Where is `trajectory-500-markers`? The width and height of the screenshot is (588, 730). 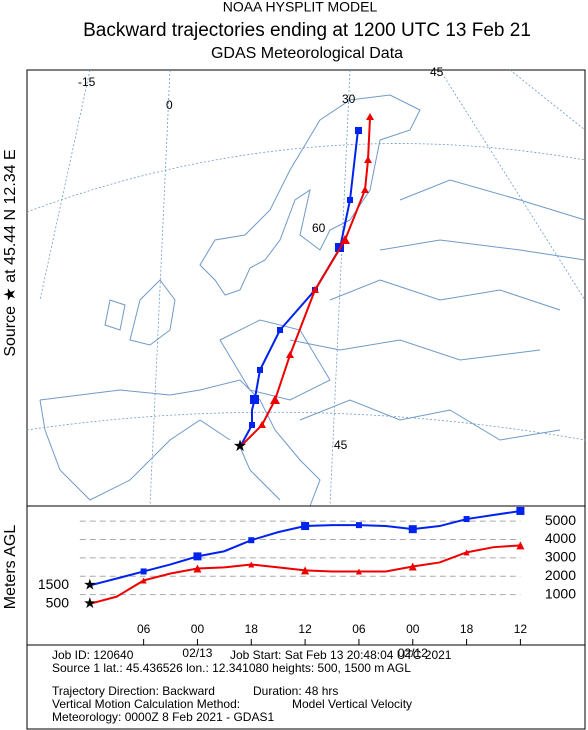
trajectory-500-markers is located at coordinates (316, 270).